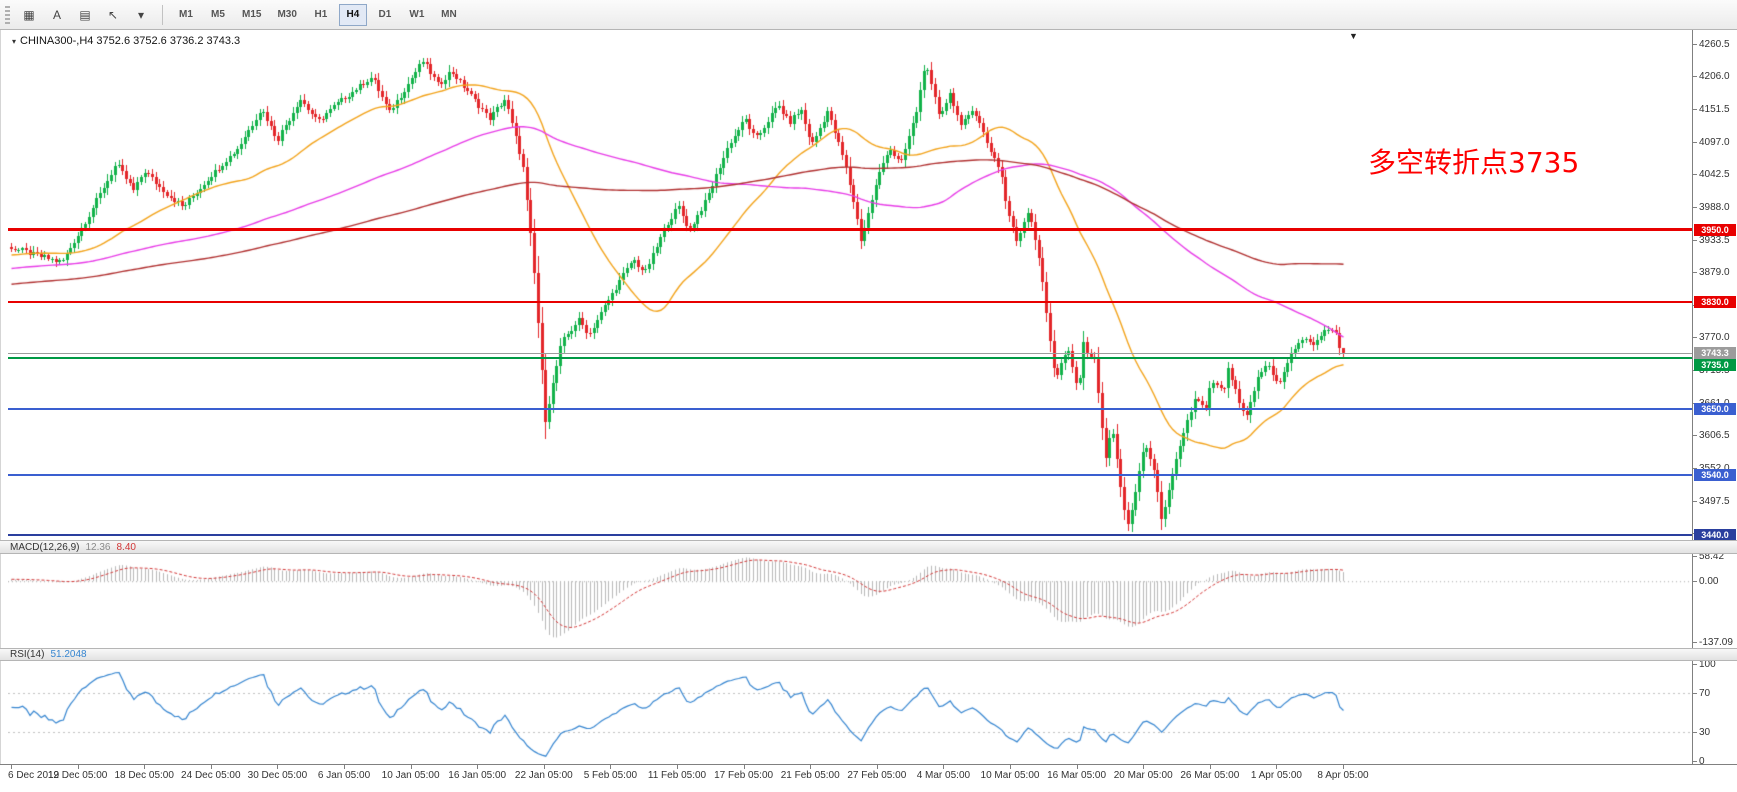  What do you see at coordinates (1715, 409) in the screenshot?
I see `price-label-3650.0: 3650.0` at bounding box center [1715, 409].